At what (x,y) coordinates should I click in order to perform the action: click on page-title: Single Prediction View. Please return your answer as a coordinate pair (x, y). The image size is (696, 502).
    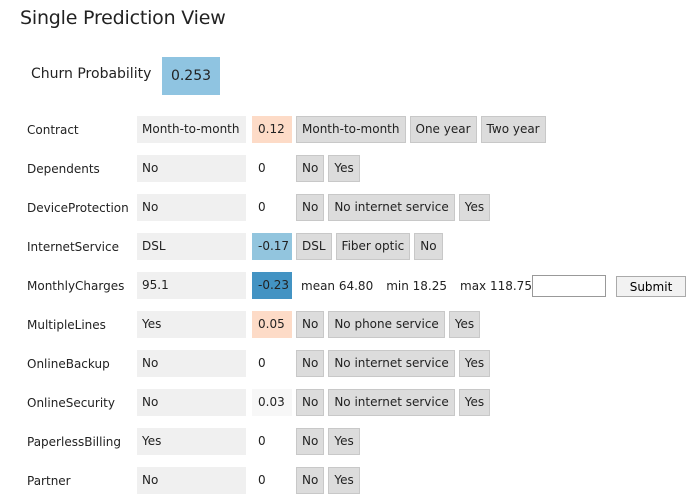
    Looking at the image, I should click on (123, 18).